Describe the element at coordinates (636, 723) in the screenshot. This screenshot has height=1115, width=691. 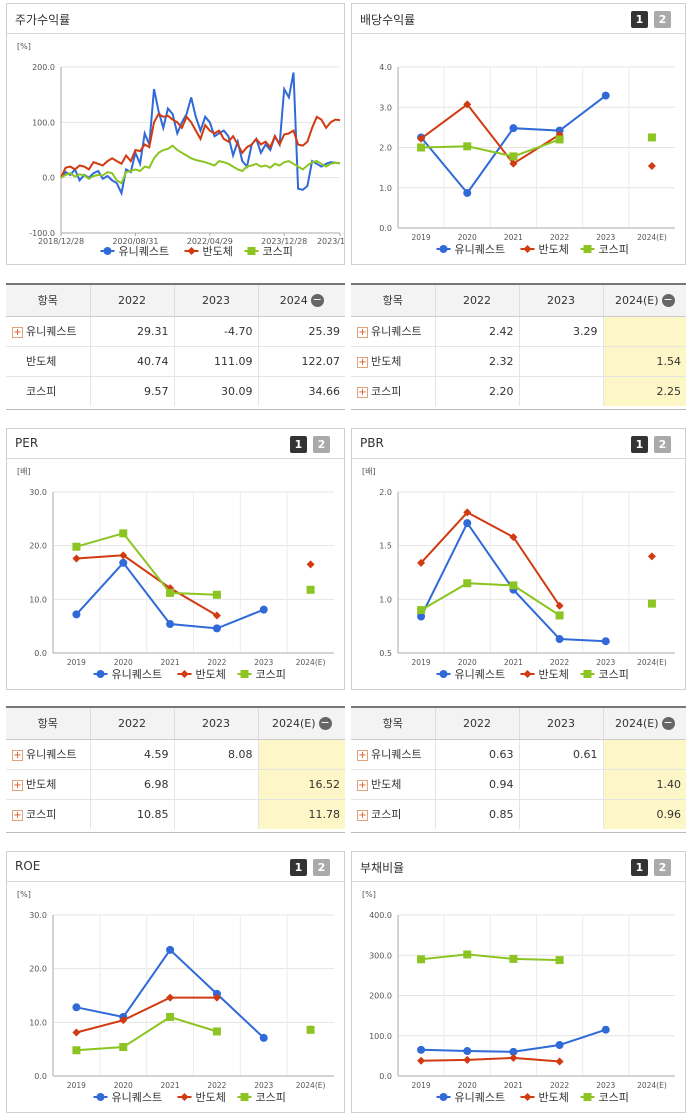
I see `column-header-label: 2024(E)` at that location.